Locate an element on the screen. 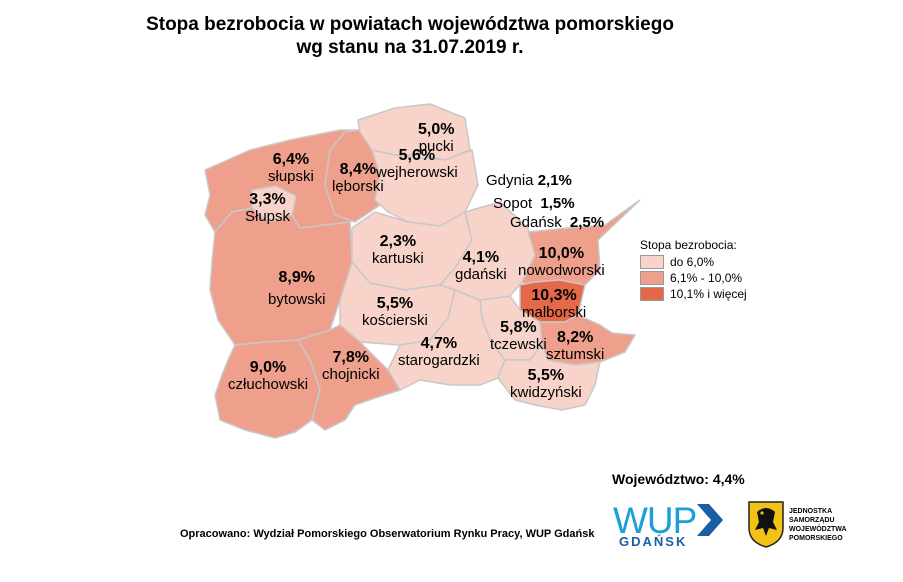  city-sopot: Sopot 1,5% is located at coordinates (534, 203).